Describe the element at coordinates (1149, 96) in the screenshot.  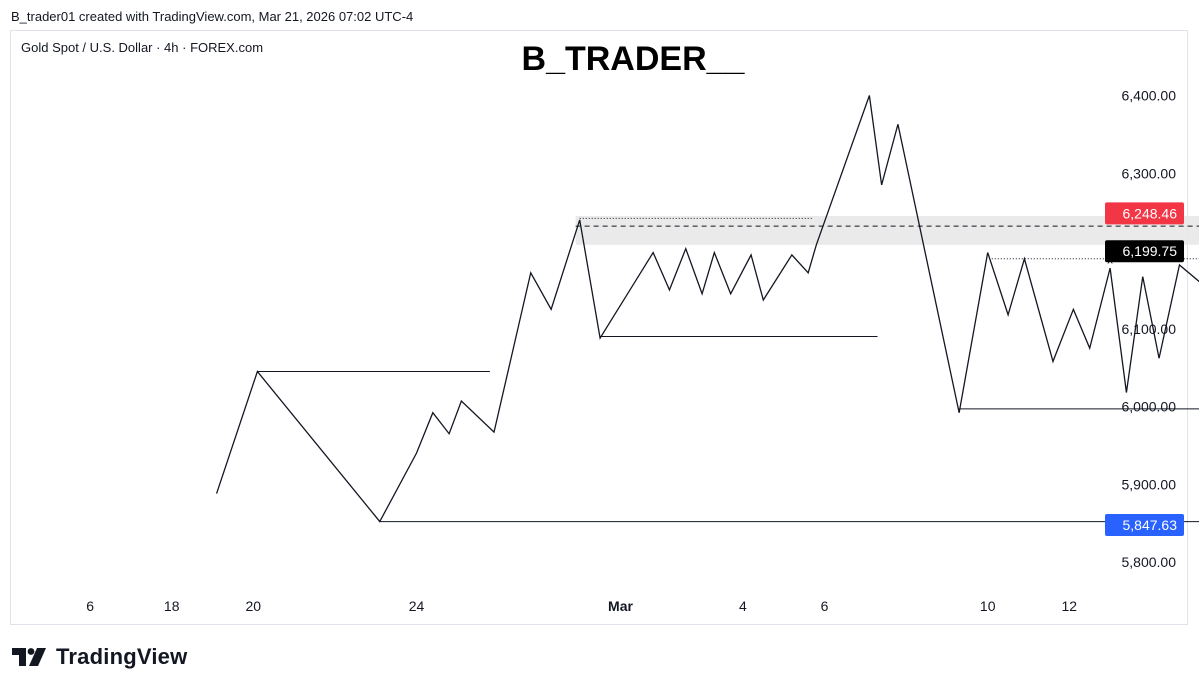
I see `y-tick-label: 6,400.00` at that location.